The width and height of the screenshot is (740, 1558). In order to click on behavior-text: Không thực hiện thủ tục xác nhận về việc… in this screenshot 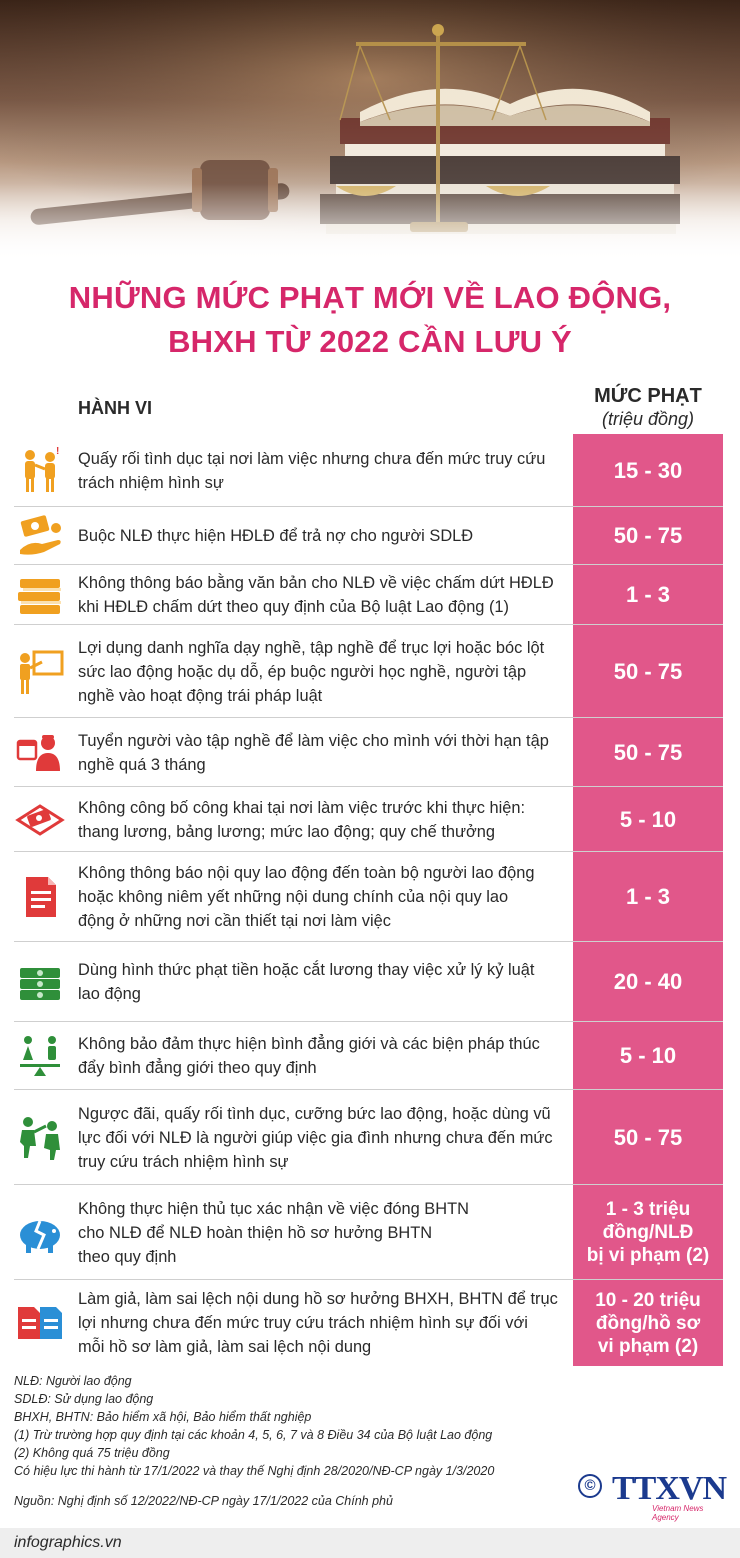, I will do `click(320, 1233)`.